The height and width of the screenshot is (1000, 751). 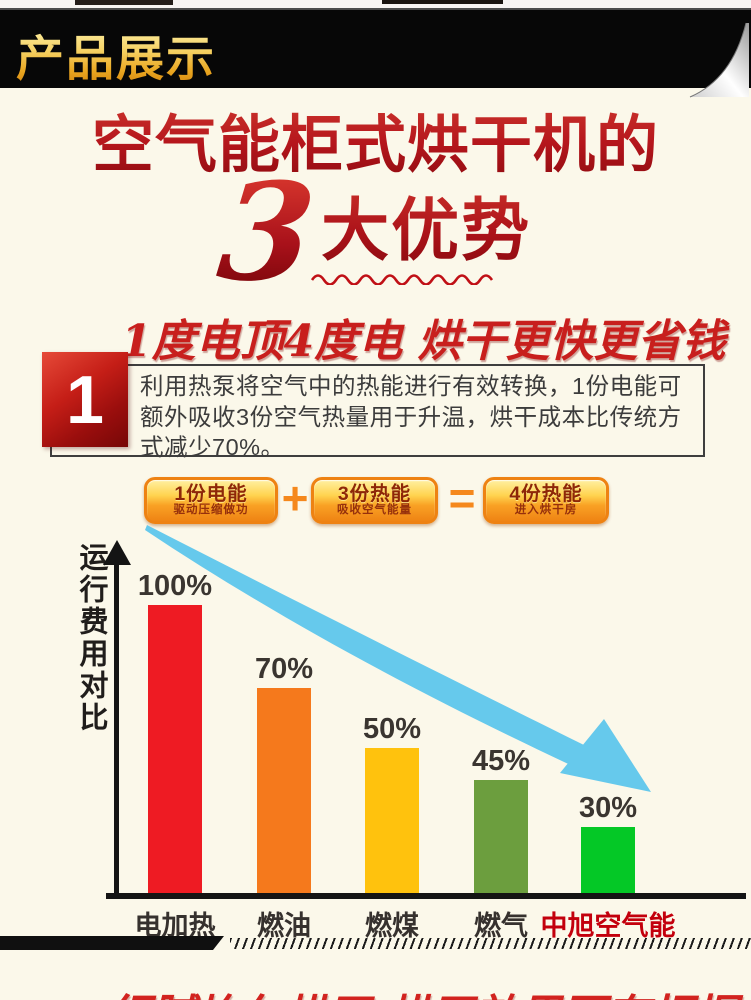 What do you see at coordinates (423, 341) in the screenshot?
I see `advantage1-heading: 1度电顶4度电 烘干更快更省钱` at bounding box center [423, 341].